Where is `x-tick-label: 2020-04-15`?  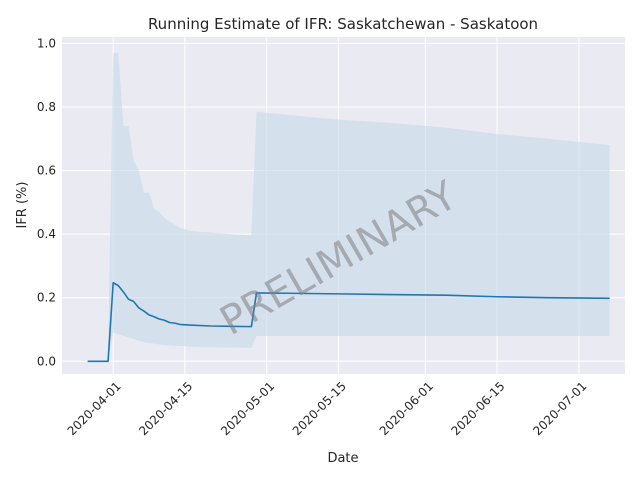 x-tick-label: 2020-04-15 is located at coordinates (165, 408).